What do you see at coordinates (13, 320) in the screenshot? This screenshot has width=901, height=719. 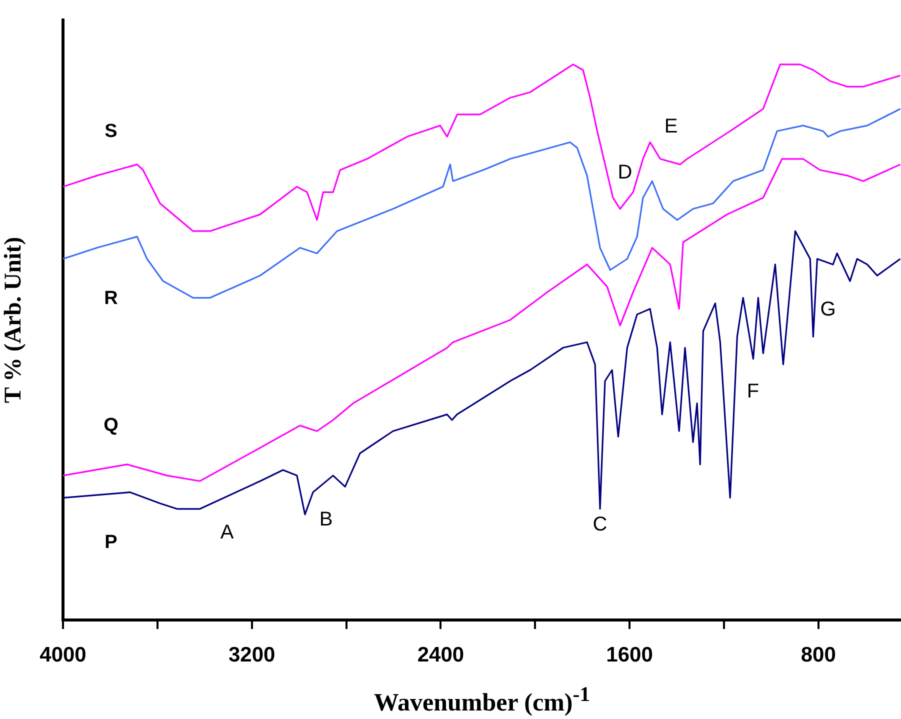 I see `y-axis-title: T % (Arb. Unit)` at bounding box center [13, 320].